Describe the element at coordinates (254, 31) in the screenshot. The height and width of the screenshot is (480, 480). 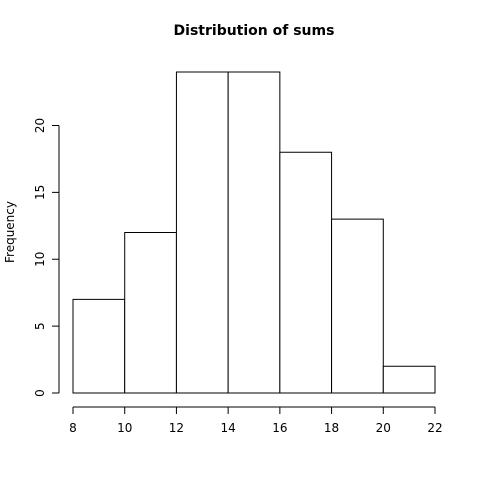
I see `chart-title: Distribution of sums` at that location.